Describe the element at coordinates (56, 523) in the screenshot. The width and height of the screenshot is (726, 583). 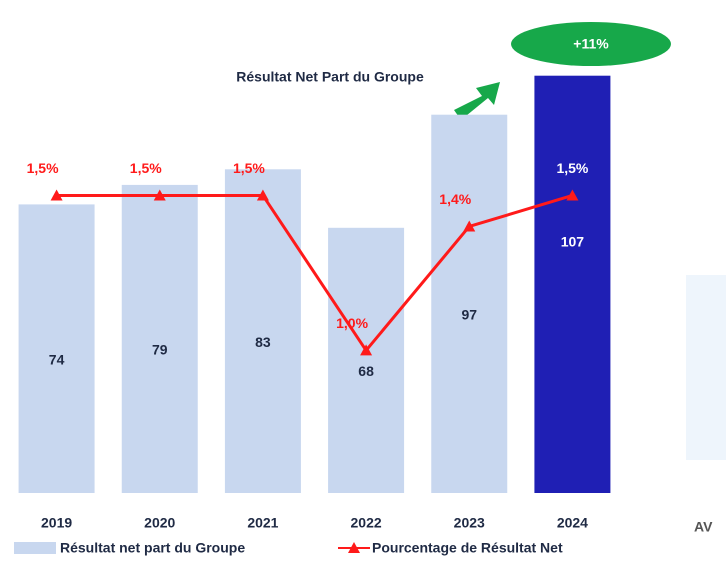
I see `x-tick-label: 2019` at that location.